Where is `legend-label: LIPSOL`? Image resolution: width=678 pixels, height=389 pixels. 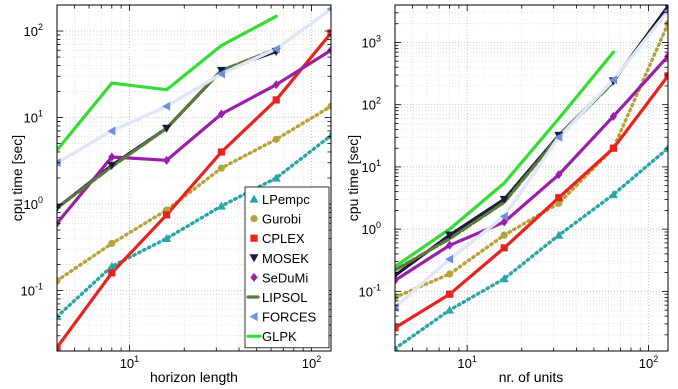
legend-label: LIPSOL is located at coordinates (285, 297).